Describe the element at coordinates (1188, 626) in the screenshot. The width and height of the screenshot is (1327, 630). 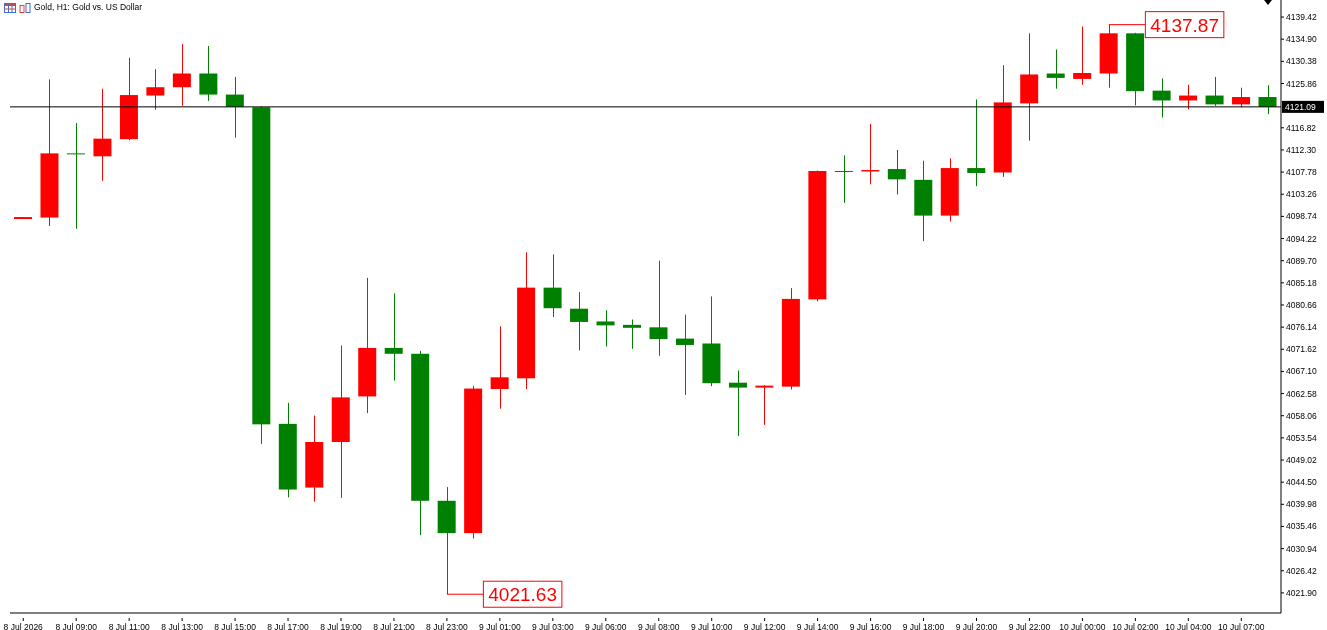
I see `x-tick-label: 10 Jul 04:00` at that location.